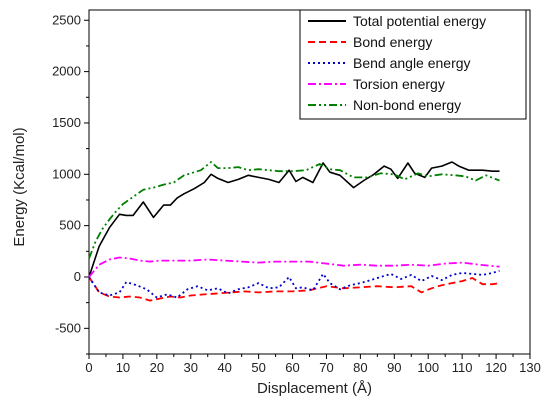  I want to click on x-tick-label: 130, so click(530, 367).